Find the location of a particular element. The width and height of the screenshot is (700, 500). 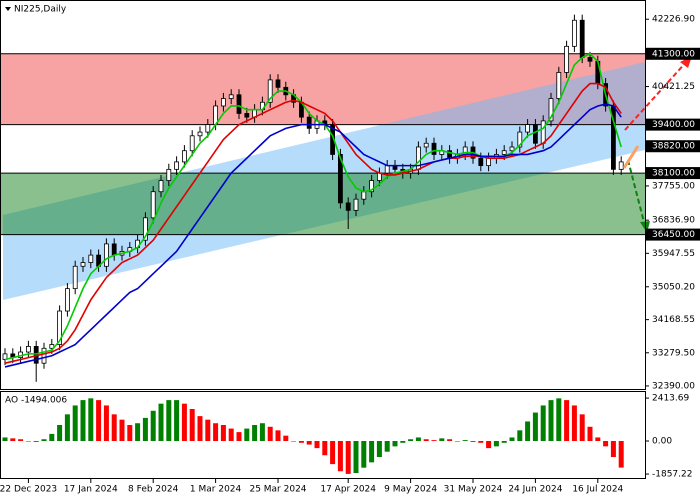

x-tick-label: 9 May 2024 is located at coordinates (410, 490).